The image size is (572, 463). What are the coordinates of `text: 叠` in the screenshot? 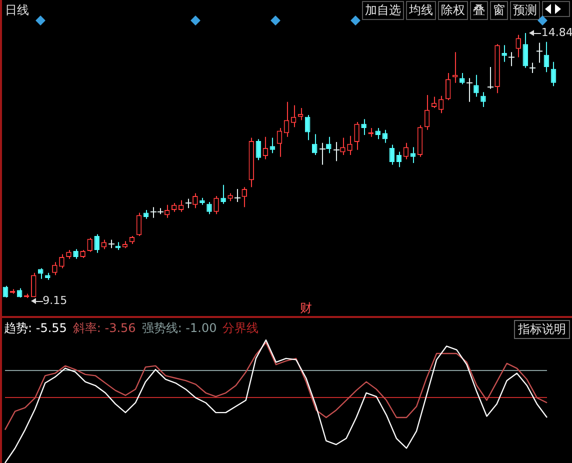 It's located at (479, 10).